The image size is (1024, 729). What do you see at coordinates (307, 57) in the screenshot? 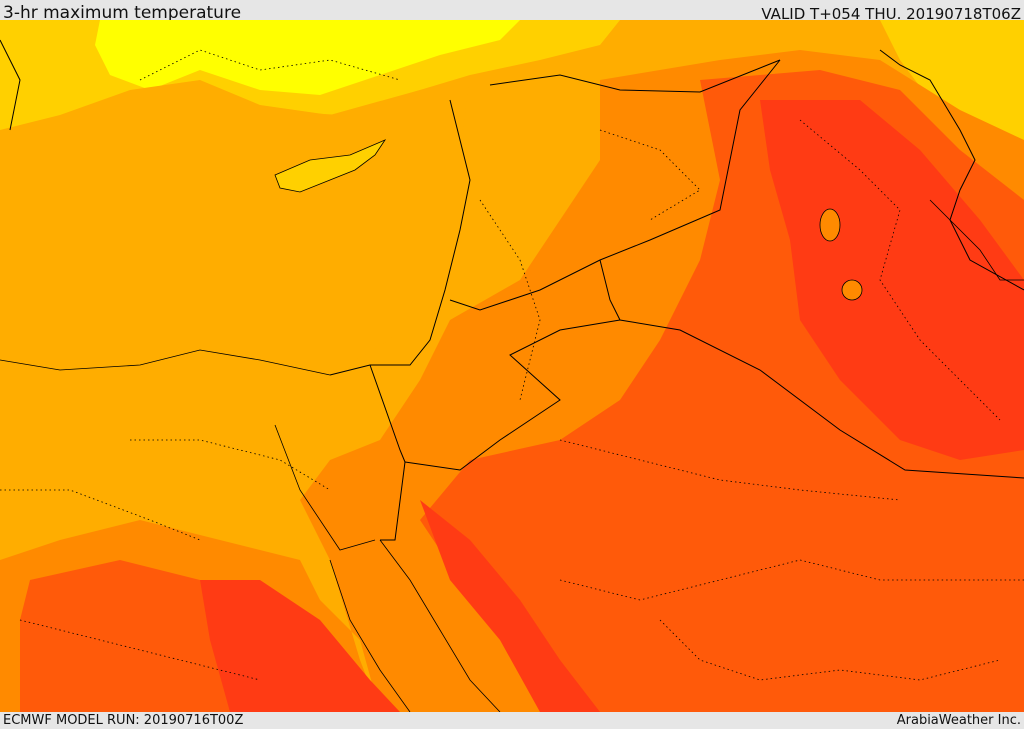
I see `temp-zone-coolest` at bounding box center [307, 57].